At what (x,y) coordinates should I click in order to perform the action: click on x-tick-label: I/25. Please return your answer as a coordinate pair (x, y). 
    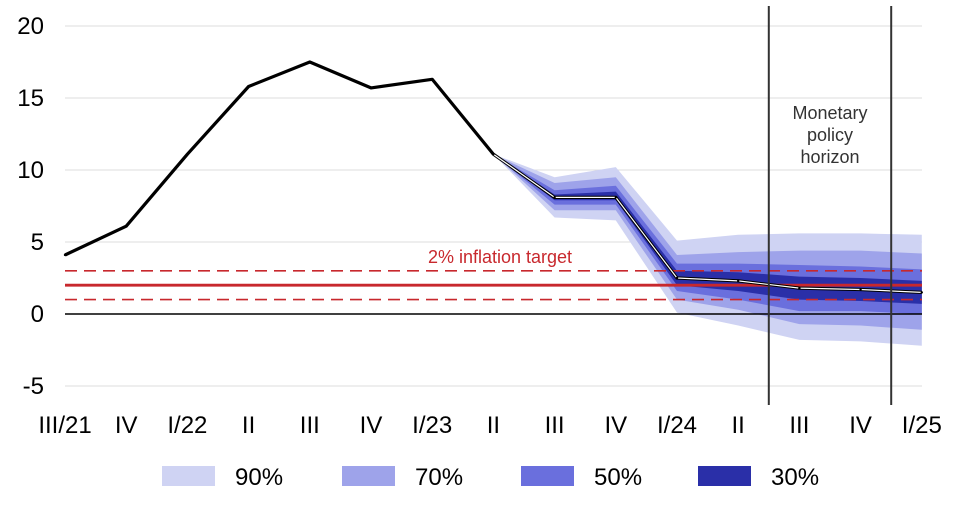
    Looking at the image, I should click on (922, 425).